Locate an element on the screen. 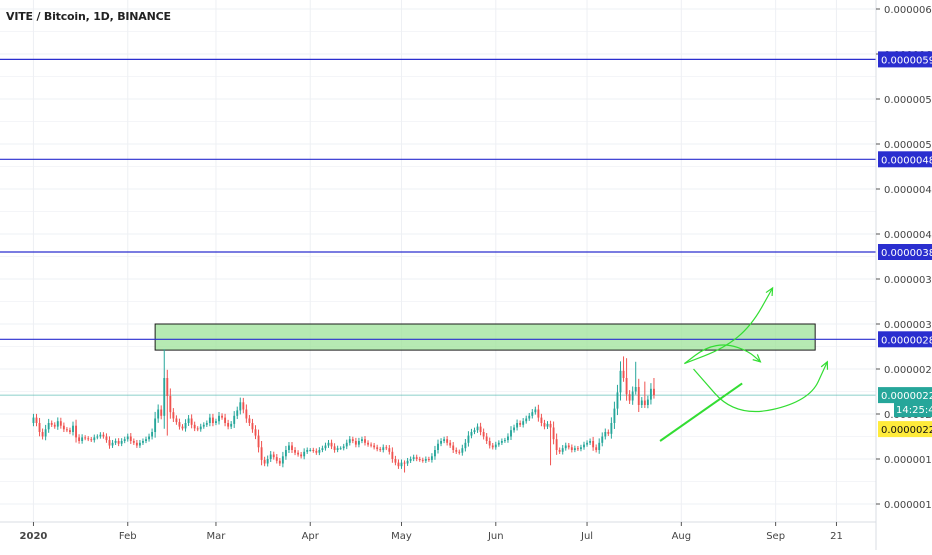 This screenshot has height=555, width=932. time-axis: 2020 Feb Mar Apr May Jun Jul Aug Sep 21 is located at coordinates (438, 531).